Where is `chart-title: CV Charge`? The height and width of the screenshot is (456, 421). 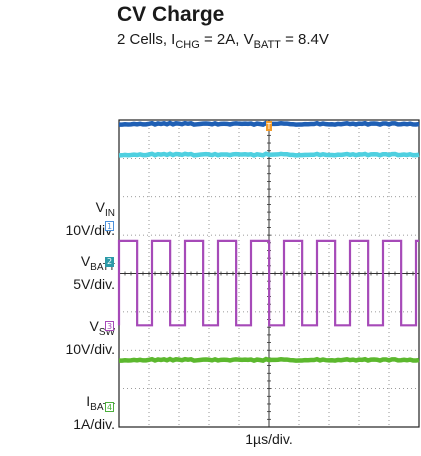
chart-title: CV Charge is located at coordinates (171, 14).